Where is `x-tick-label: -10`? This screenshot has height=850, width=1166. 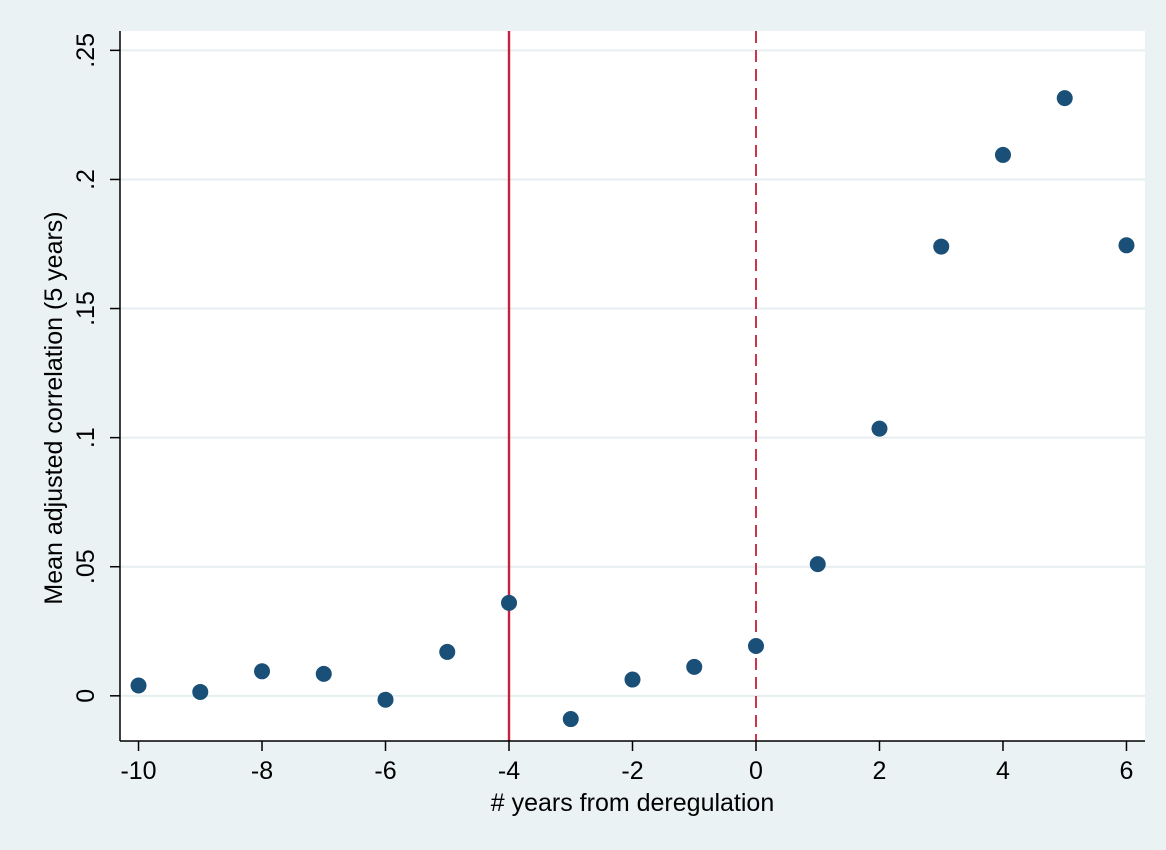
x-tick-label: -10 is located at coordinates (138, 771).